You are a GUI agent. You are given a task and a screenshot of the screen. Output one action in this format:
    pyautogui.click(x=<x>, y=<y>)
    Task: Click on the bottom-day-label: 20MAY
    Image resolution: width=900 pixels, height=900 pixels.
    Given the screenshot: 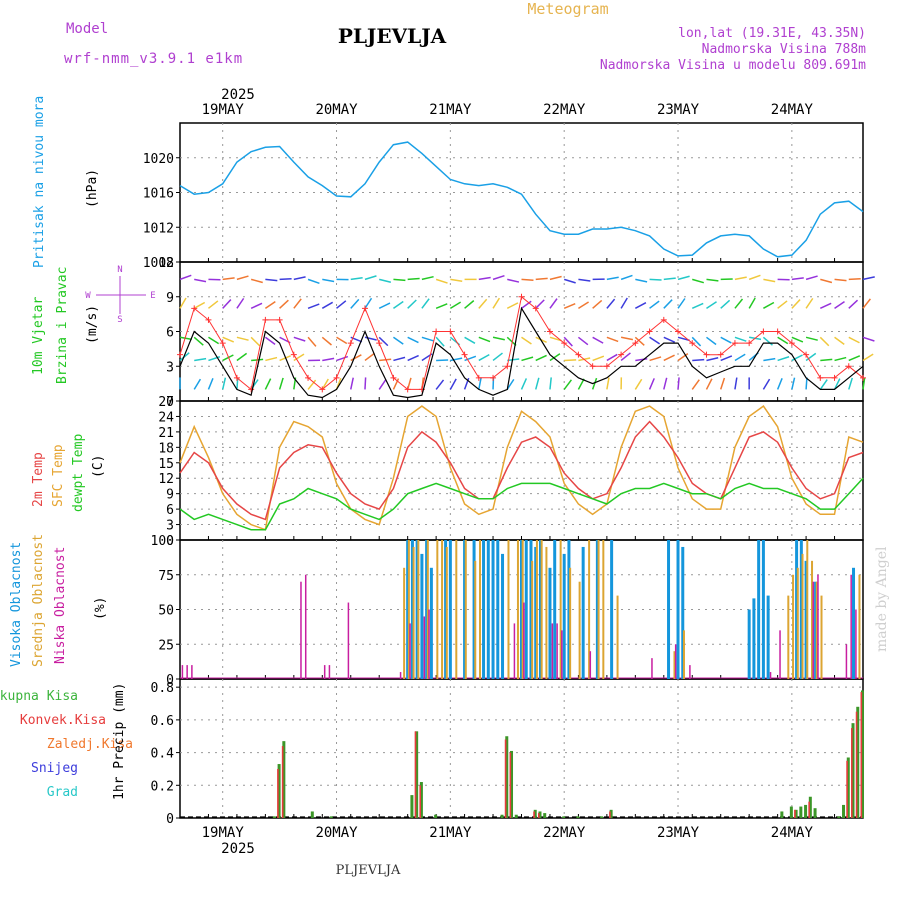 What is the action you would take?
    pyautogui.click(x=336, y=833)
    